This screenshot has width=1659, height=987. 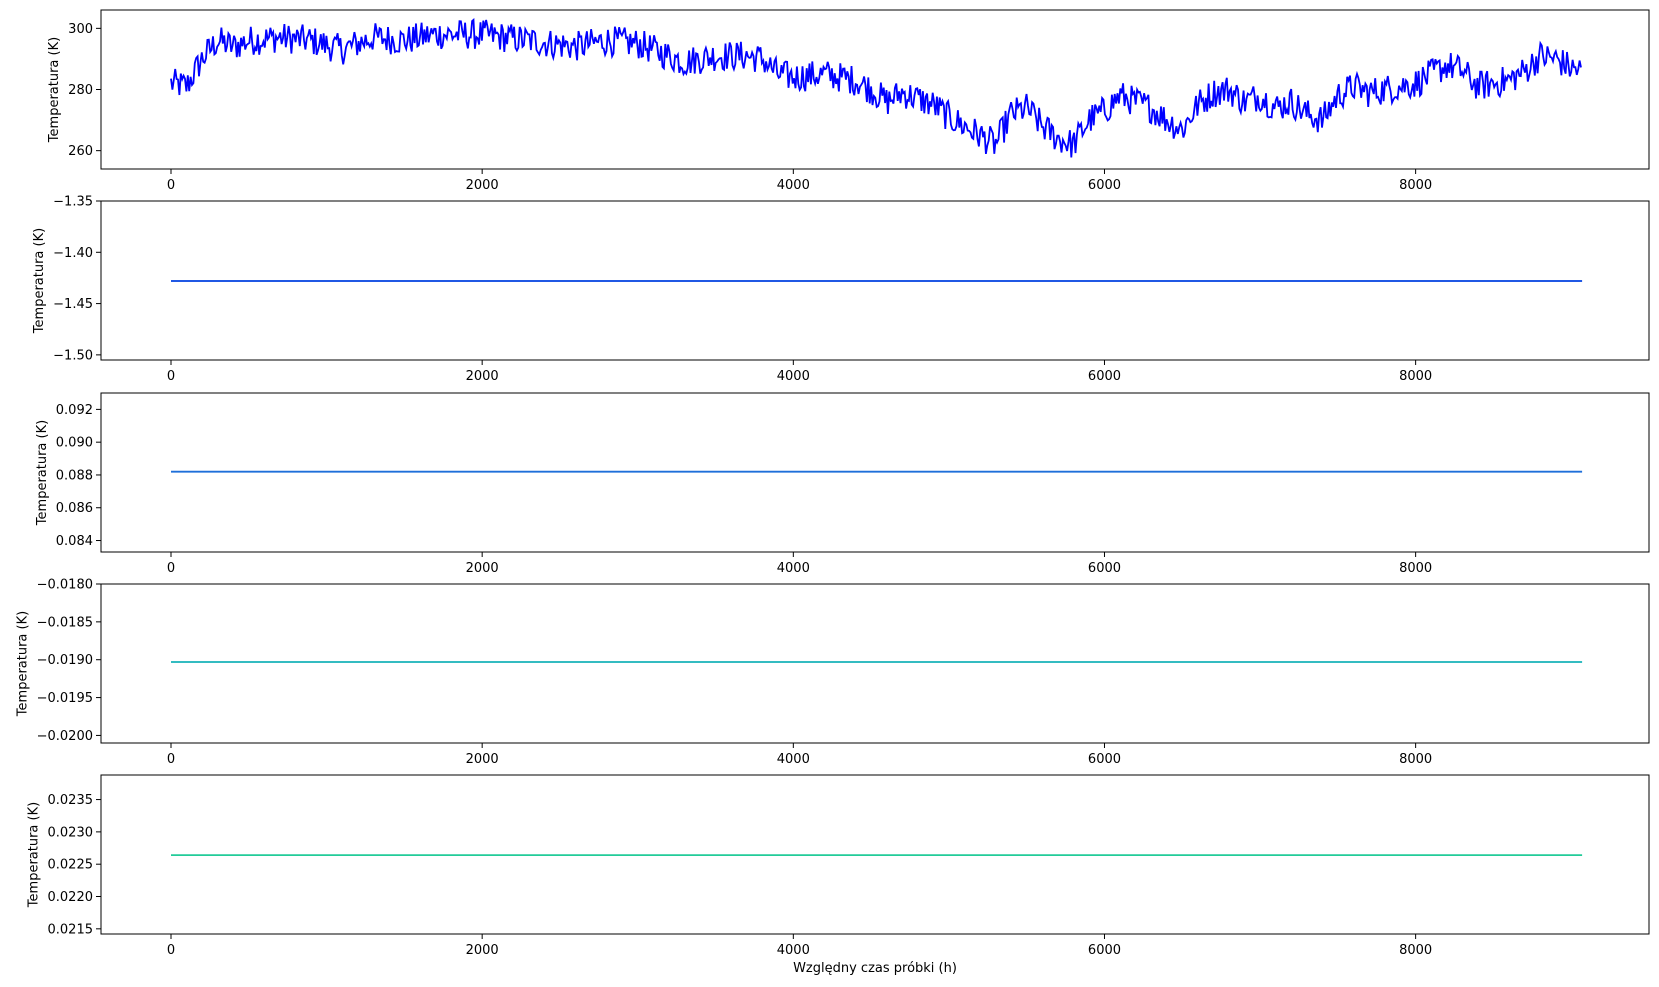 What do you see at coordinates (74, 541) in the screenshot?
I see `y-tick-label: 0.084` at bounding box center [74, 541].